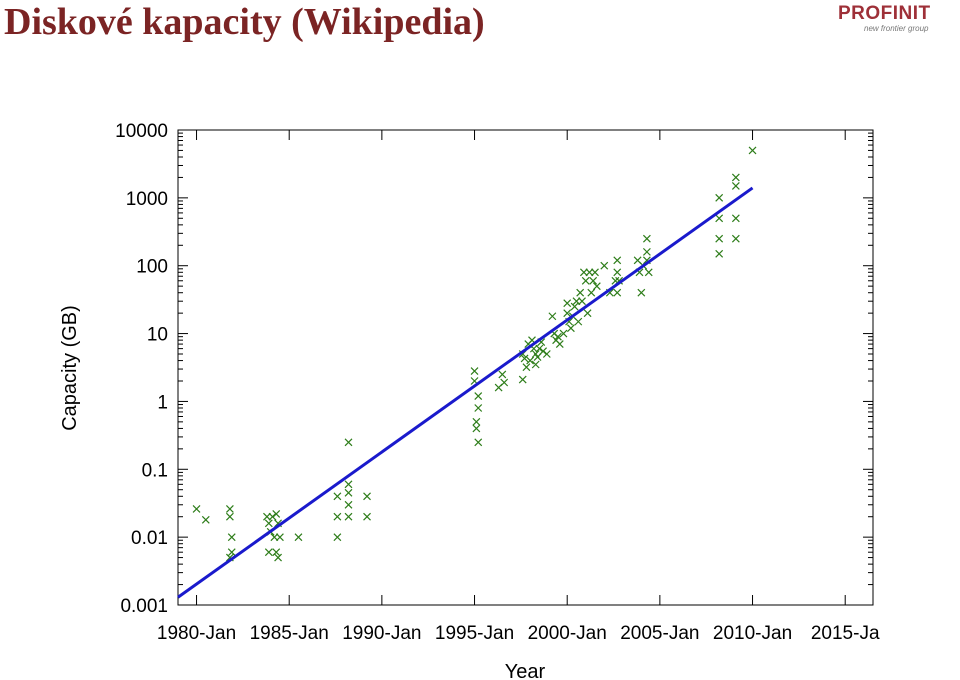 This screenshot has width=960, height=680. Describe the element at coordinates (884, 13) in the screenshot. I see `logo-wordmark: PROFINIT` at that location.